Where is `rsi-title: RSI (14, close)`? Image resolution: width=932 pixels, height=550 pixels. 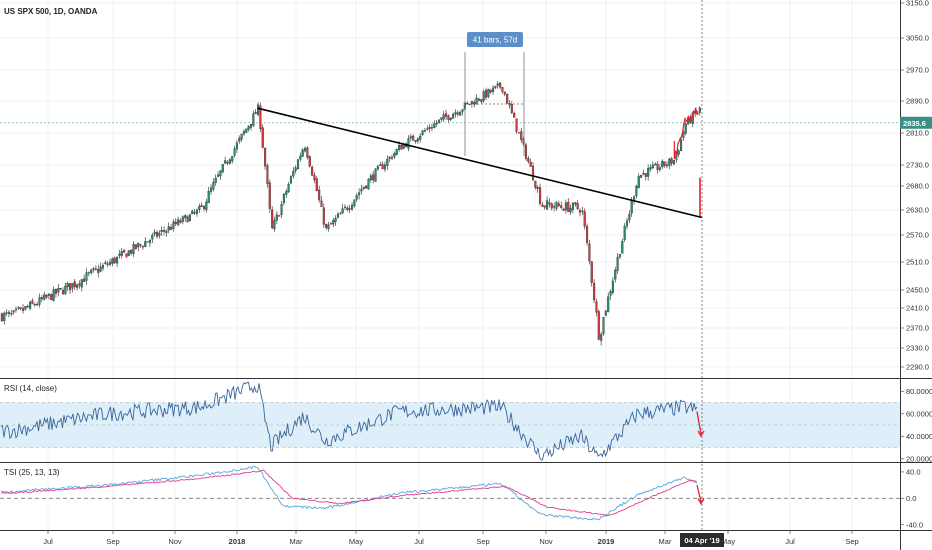 rsi-title: RSI (14, close) is located at coordinates (30, 388).